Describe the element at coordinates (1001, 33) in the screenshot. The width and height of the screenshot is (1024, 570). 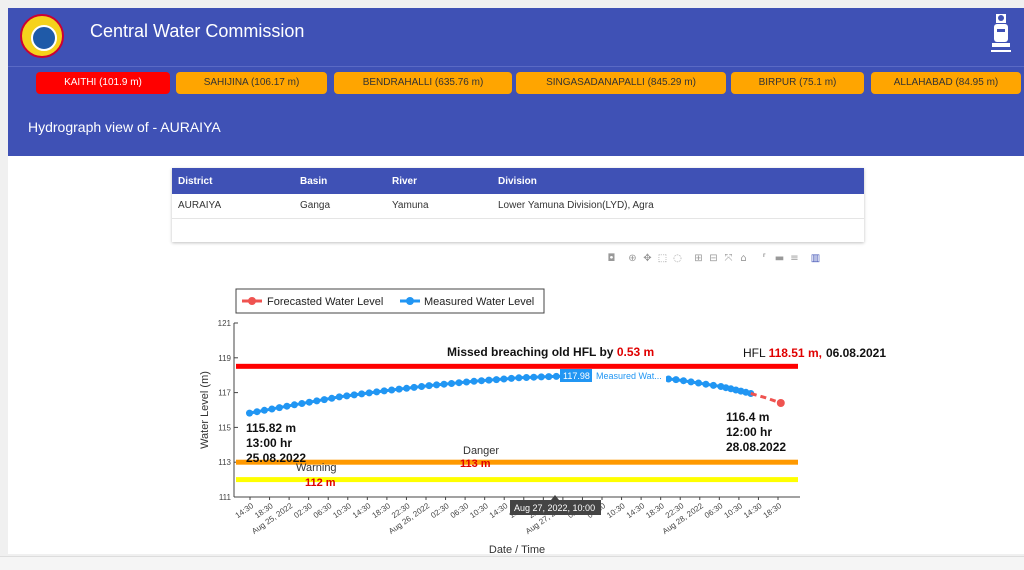
I see `national-emblem-icon` at that location.